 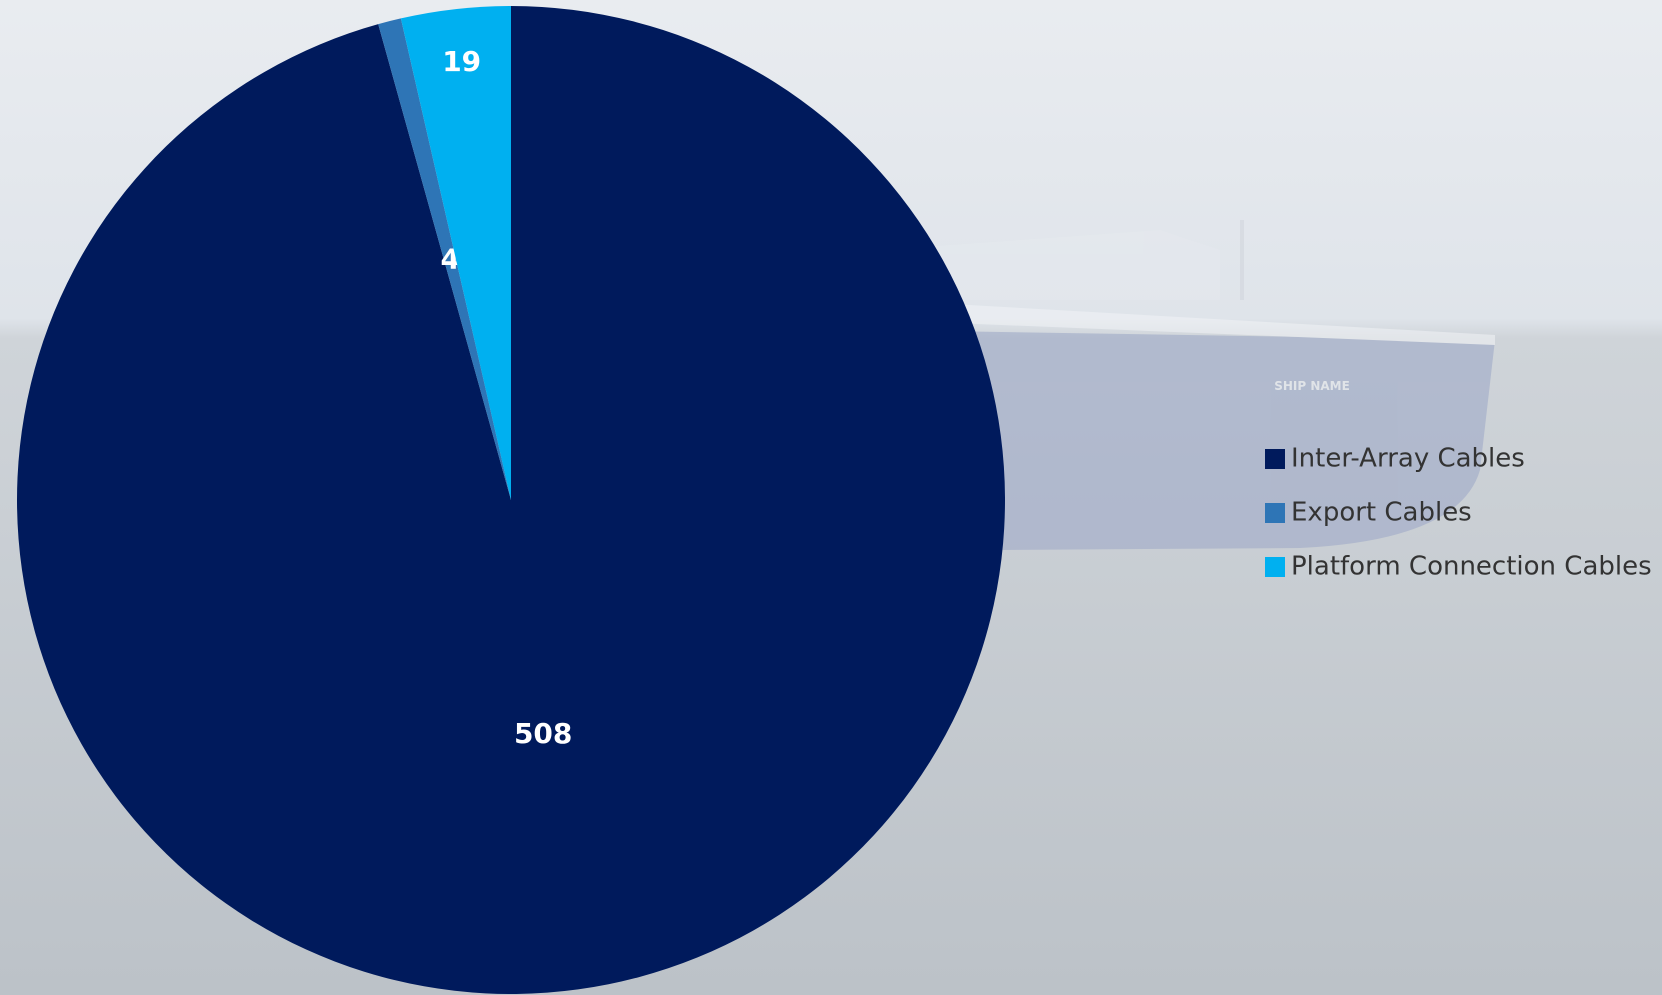 I want to click on ship: SHIP NAME, so click(x=1187, y=385).